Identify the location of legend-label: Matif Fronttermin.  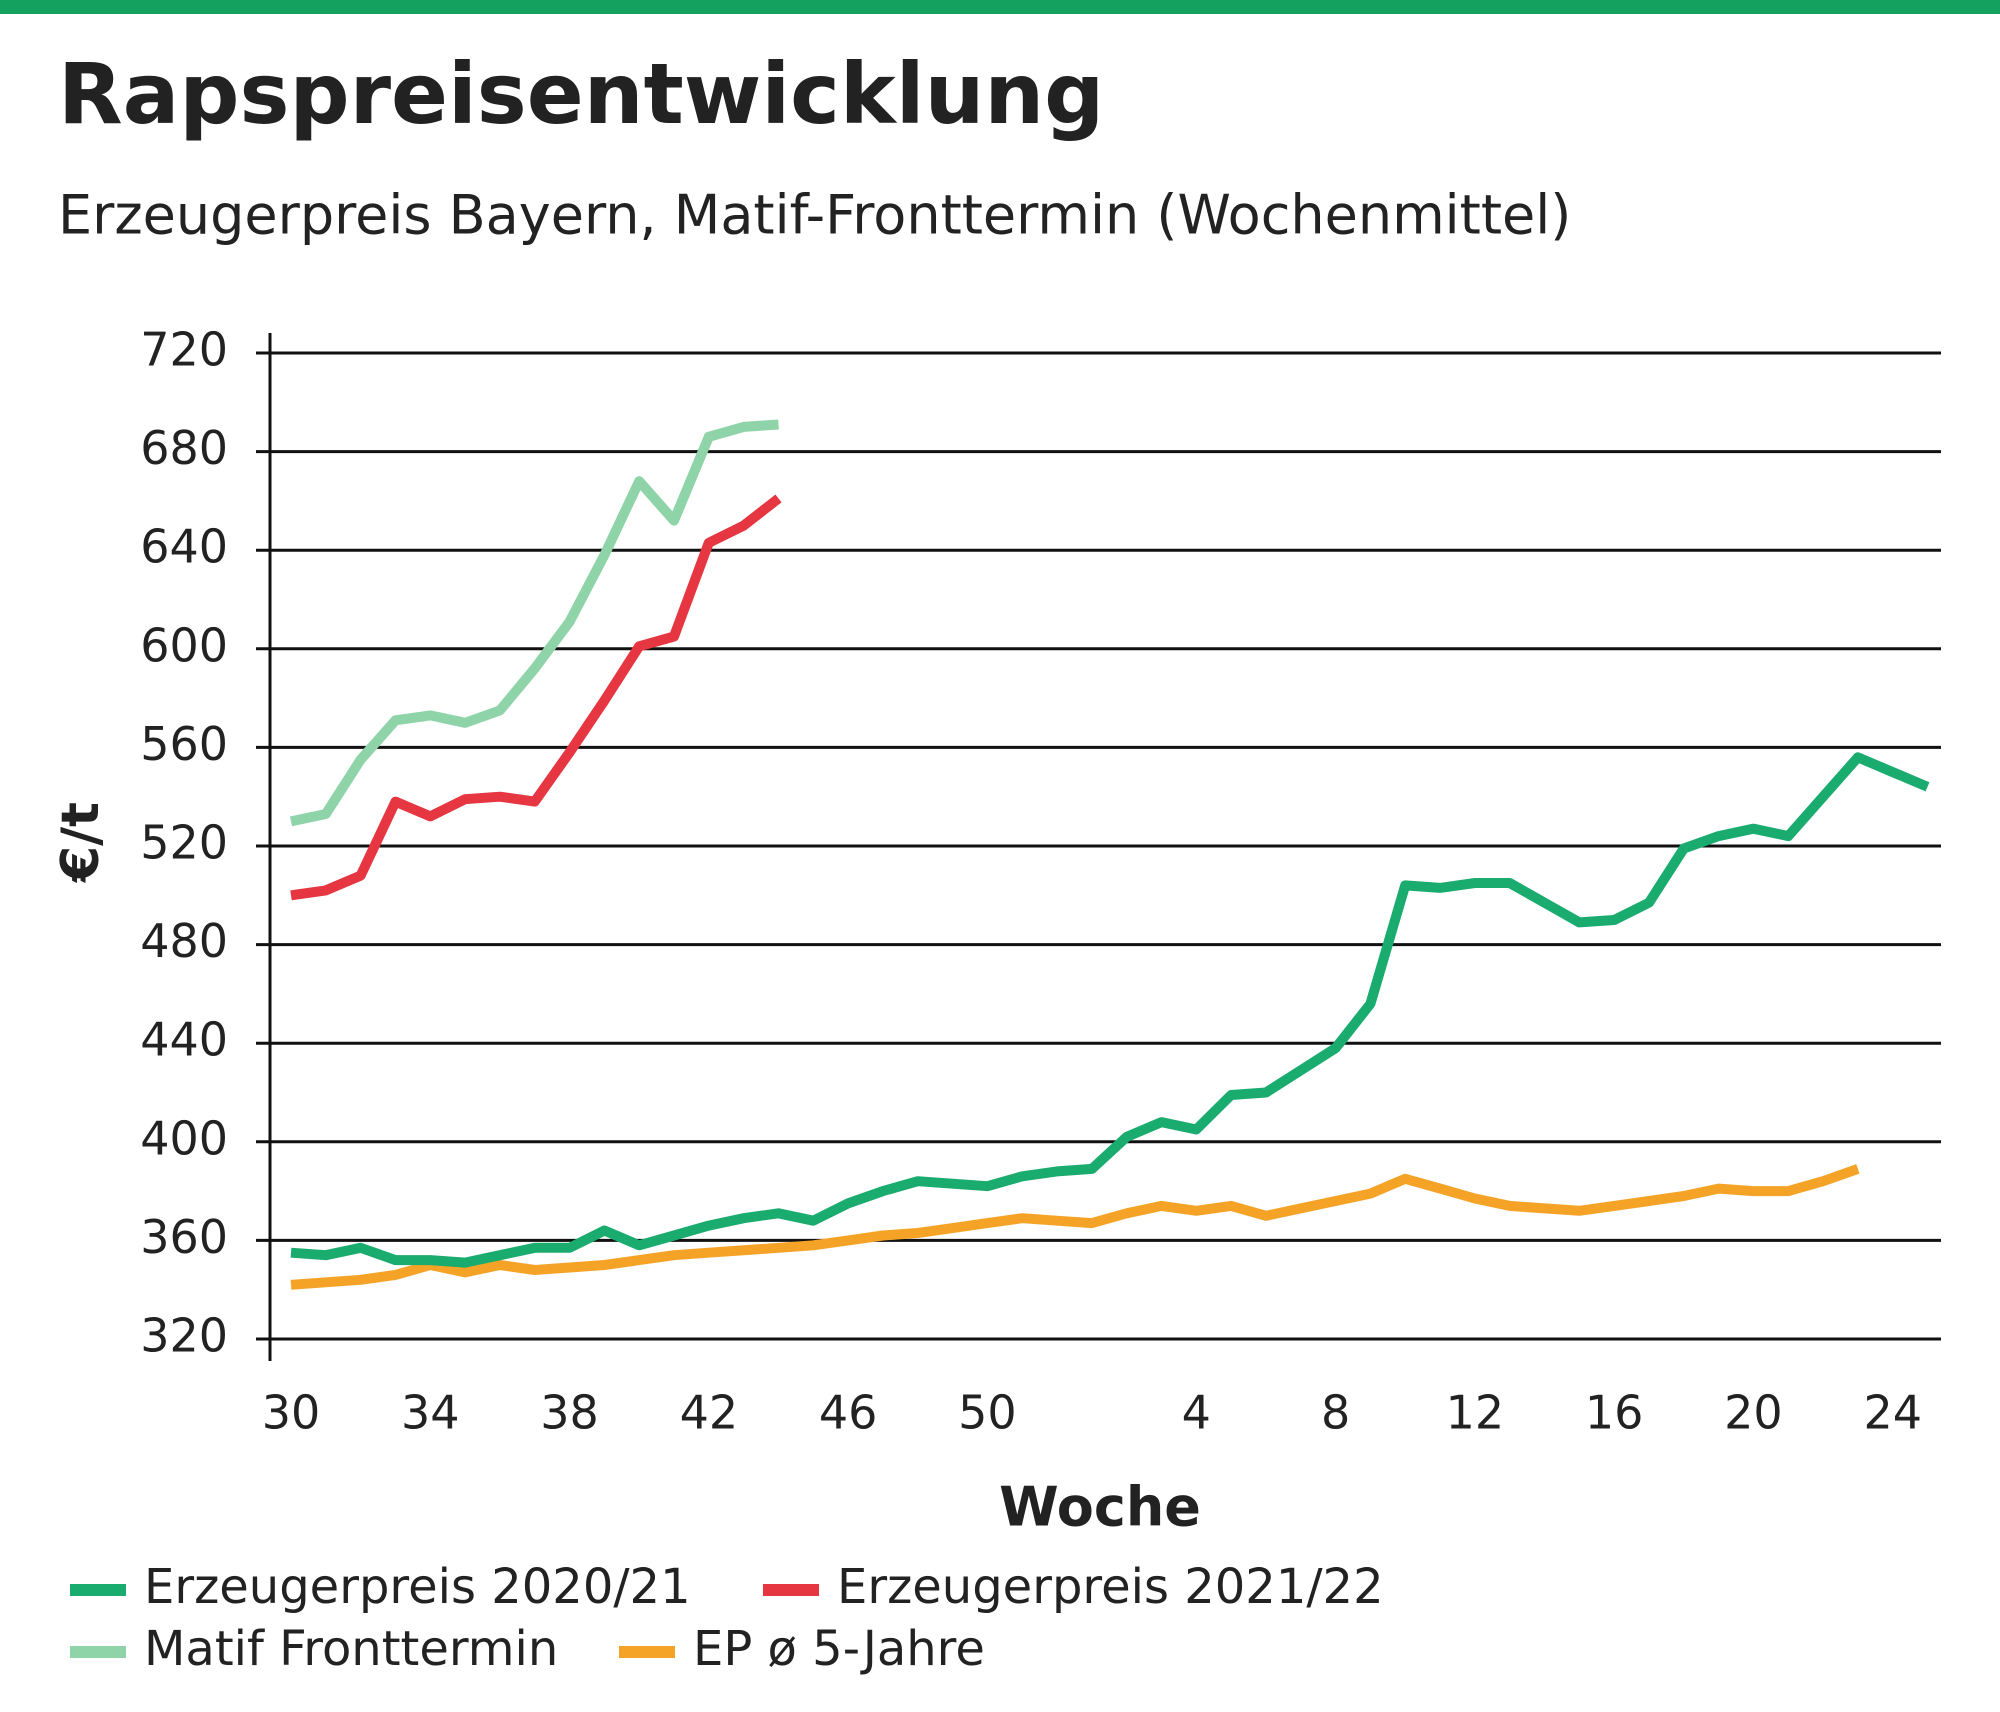
(351, 1649).